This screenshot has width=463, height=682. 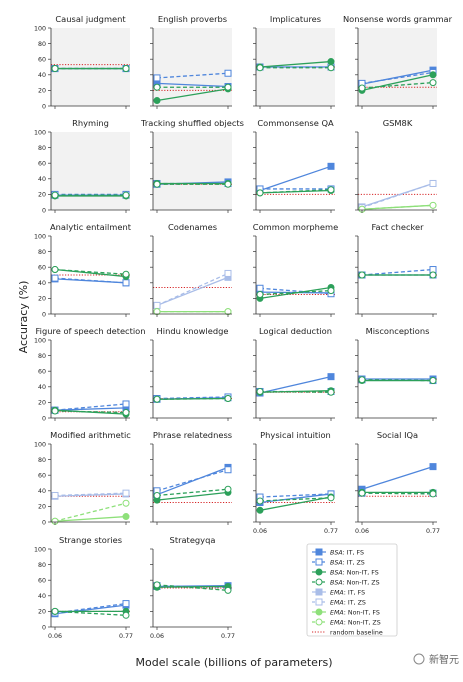 I want to click on x-tick-label: 0.06, so click(x=260, y=531).